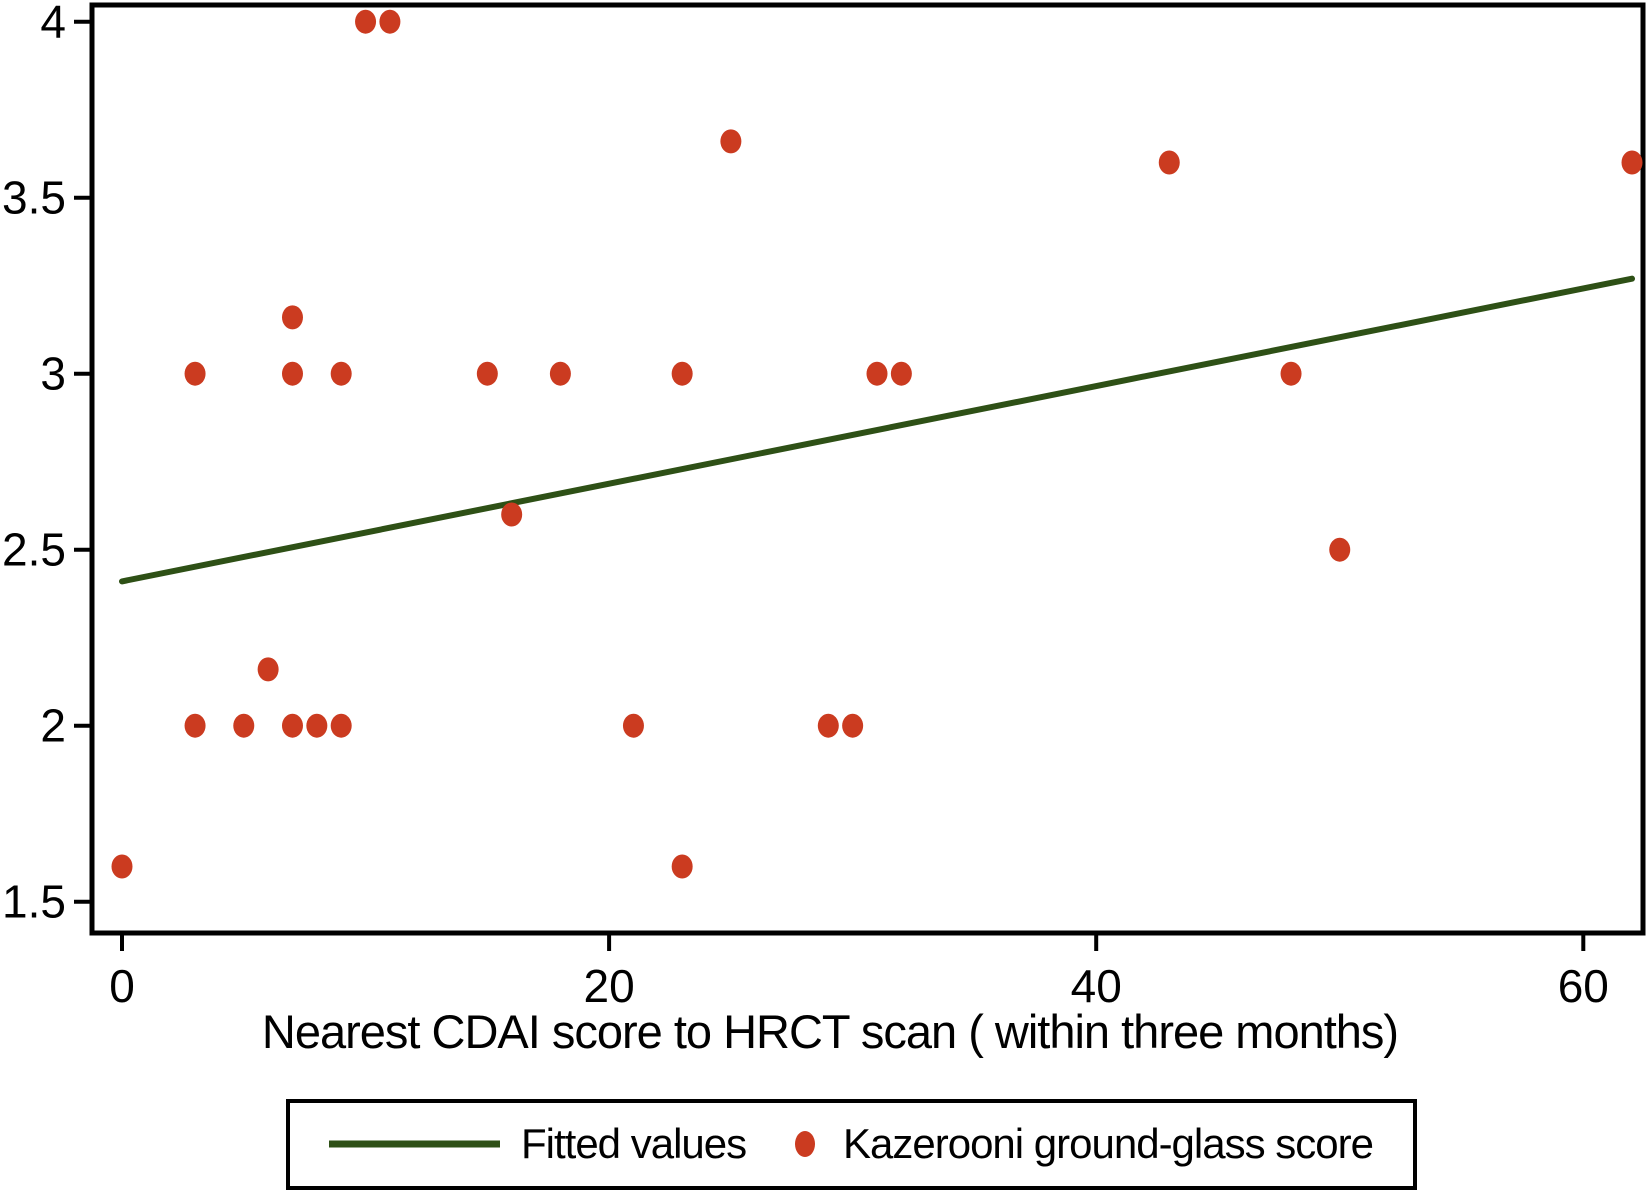 This screenshot has height=1193, width=1649. What do you see at coordinates (53, 374) in the screenshot?
I see `y-tick-label: 3` at bounding box center [53, 374].